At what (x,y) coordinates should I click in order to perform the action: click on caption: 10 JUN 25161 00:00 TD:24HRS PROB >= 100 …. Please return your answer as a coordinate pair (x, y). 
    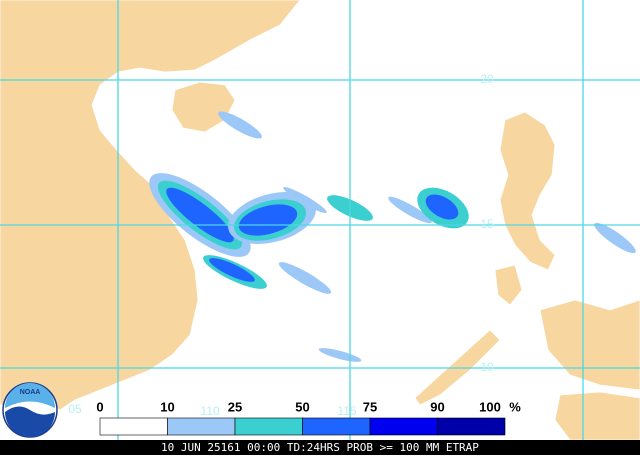
    Looking at the image, I should click on (320, 447).